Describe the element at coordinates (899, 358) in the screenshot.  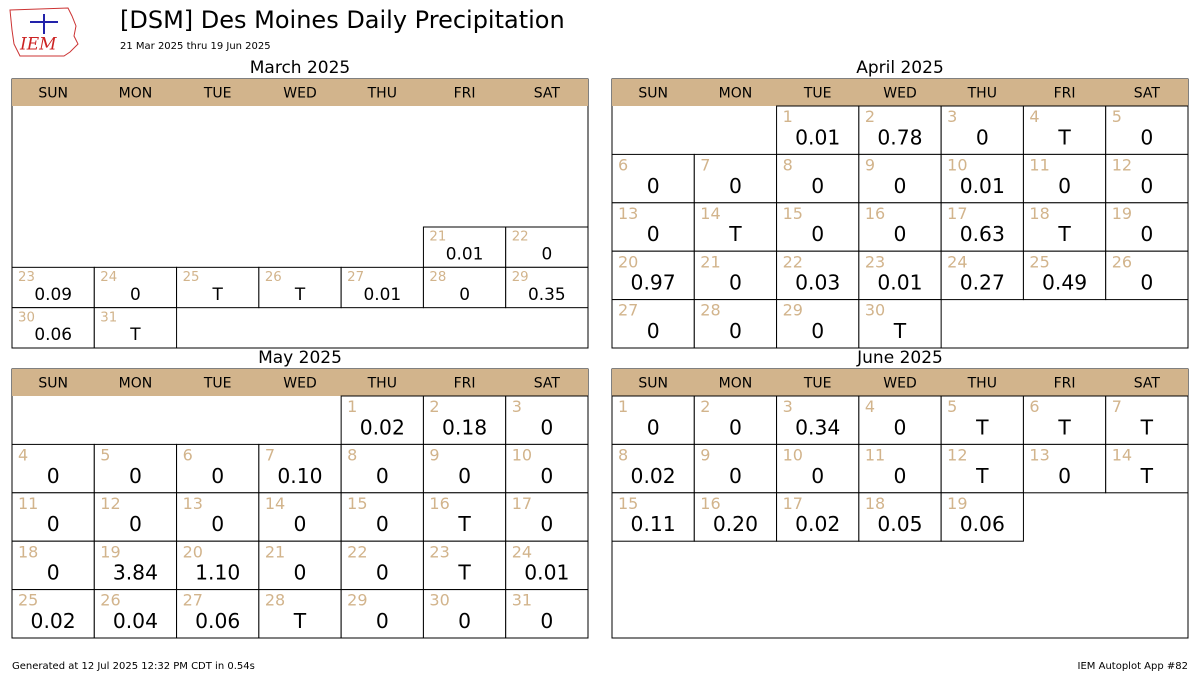
I see `month-title: June 2025` at that location.